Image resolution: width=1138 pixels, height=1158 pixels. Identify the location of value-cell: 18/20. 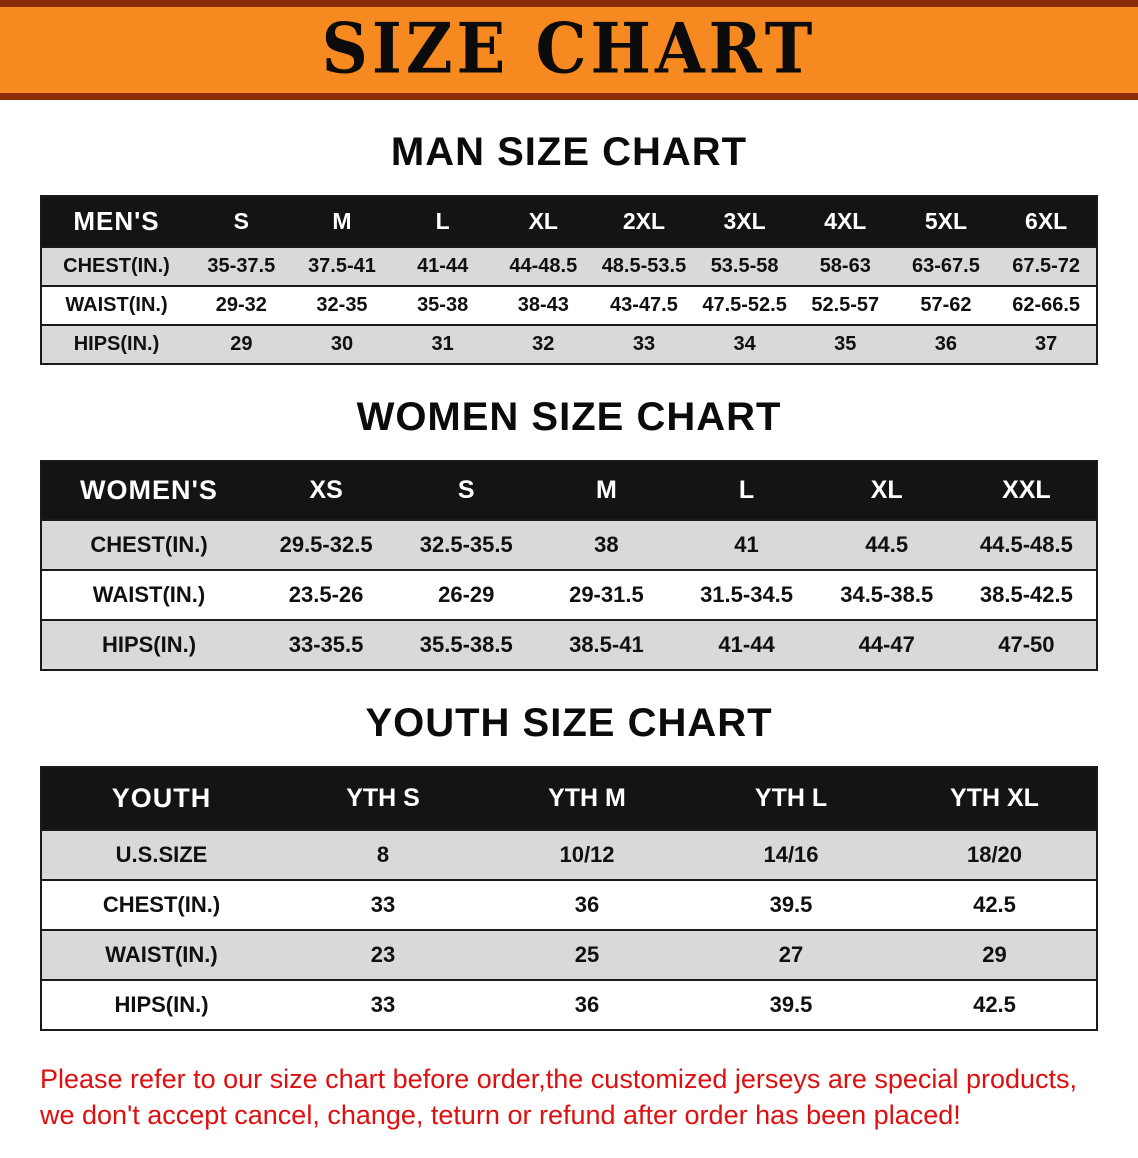
(994, 854).